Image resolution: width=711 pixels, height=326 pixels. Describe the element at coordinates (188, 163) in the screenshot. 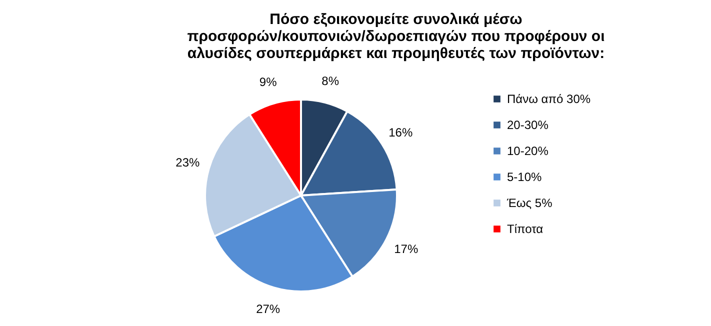

I see `data-label: 23%` at that location.